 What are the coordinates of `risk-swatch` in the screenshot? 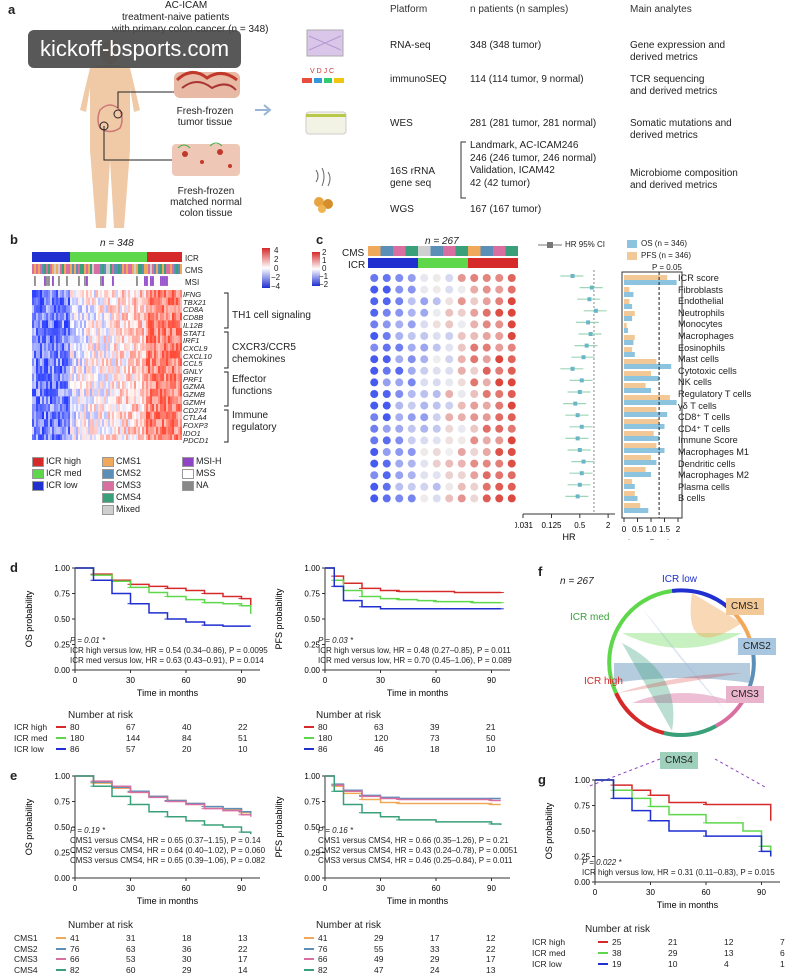 It's located at (603, 942).